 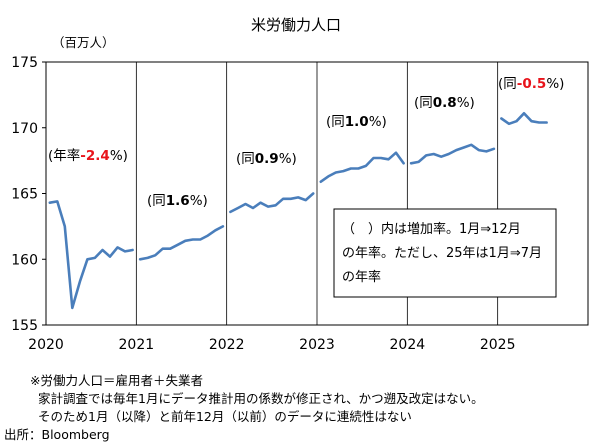 I want to click on growth-annotation: (年率-2.4%), so click(x=88, y=155).